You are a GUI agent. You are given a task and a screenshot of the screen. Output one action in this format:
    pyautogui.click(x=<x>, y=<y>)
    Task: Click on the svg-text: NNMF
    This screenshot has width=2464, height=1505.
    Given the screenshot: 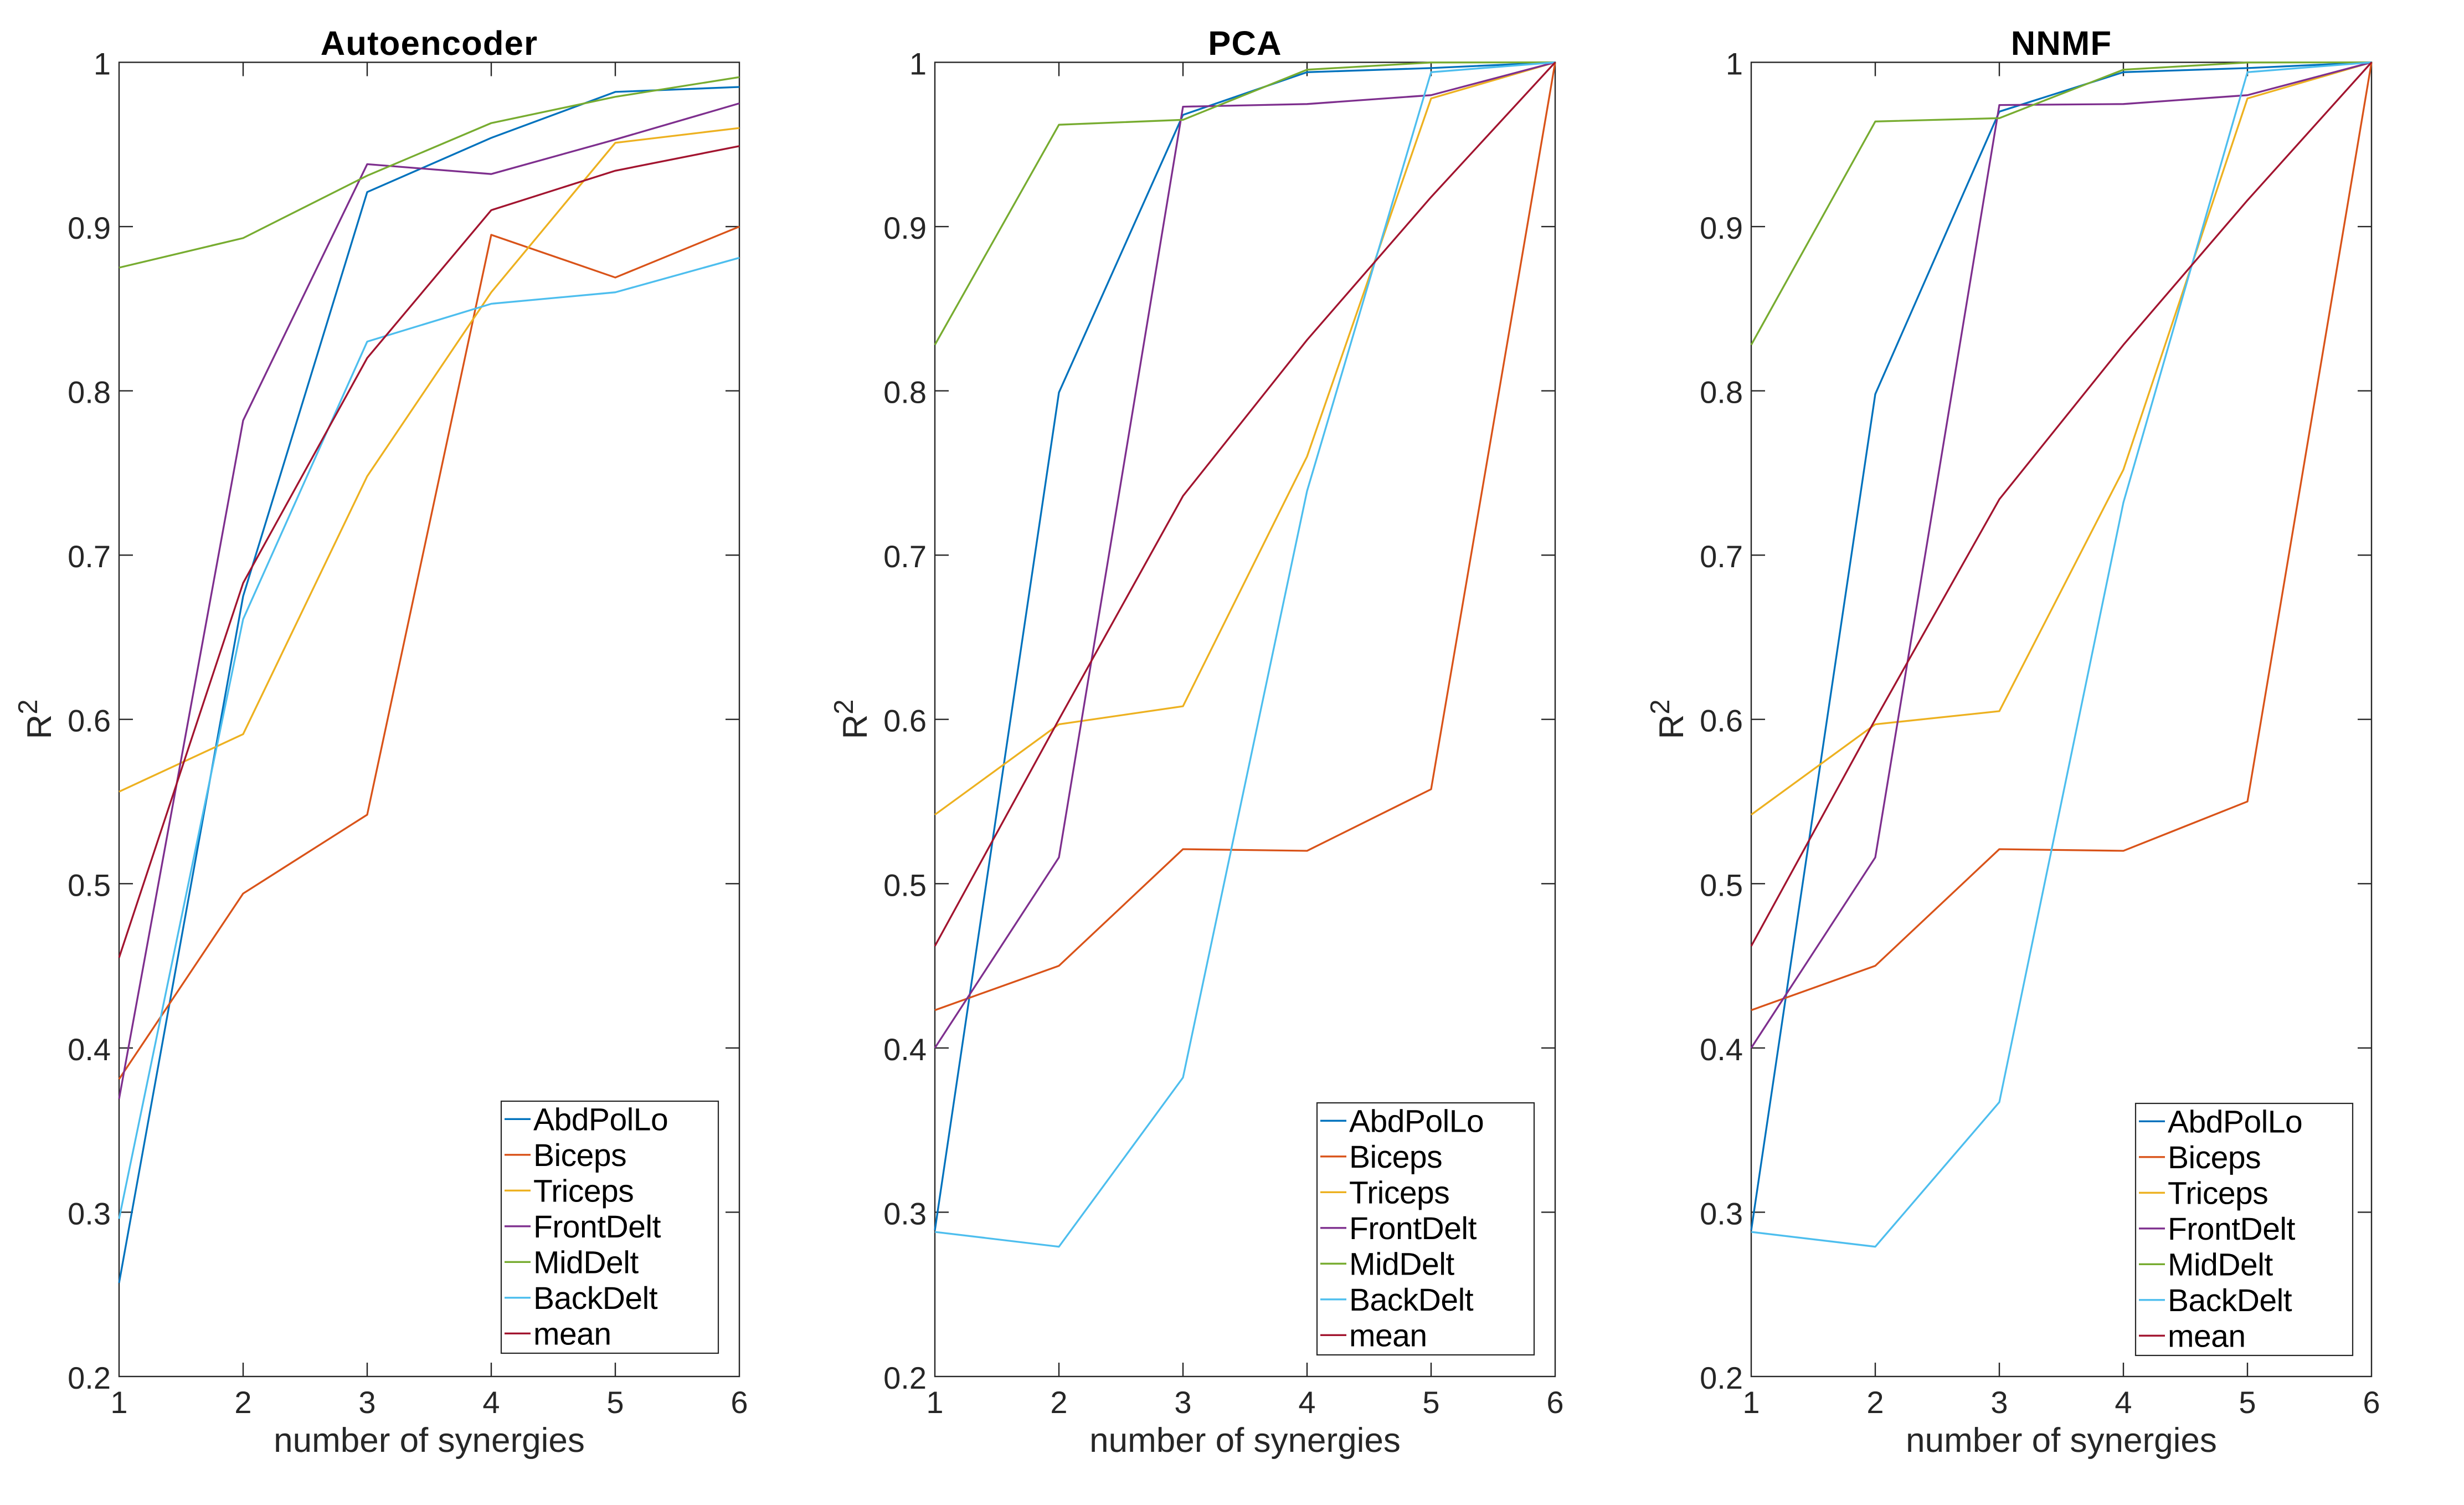 What is the action you would take?
    pyautogui.click(x=2061, y=43)
    